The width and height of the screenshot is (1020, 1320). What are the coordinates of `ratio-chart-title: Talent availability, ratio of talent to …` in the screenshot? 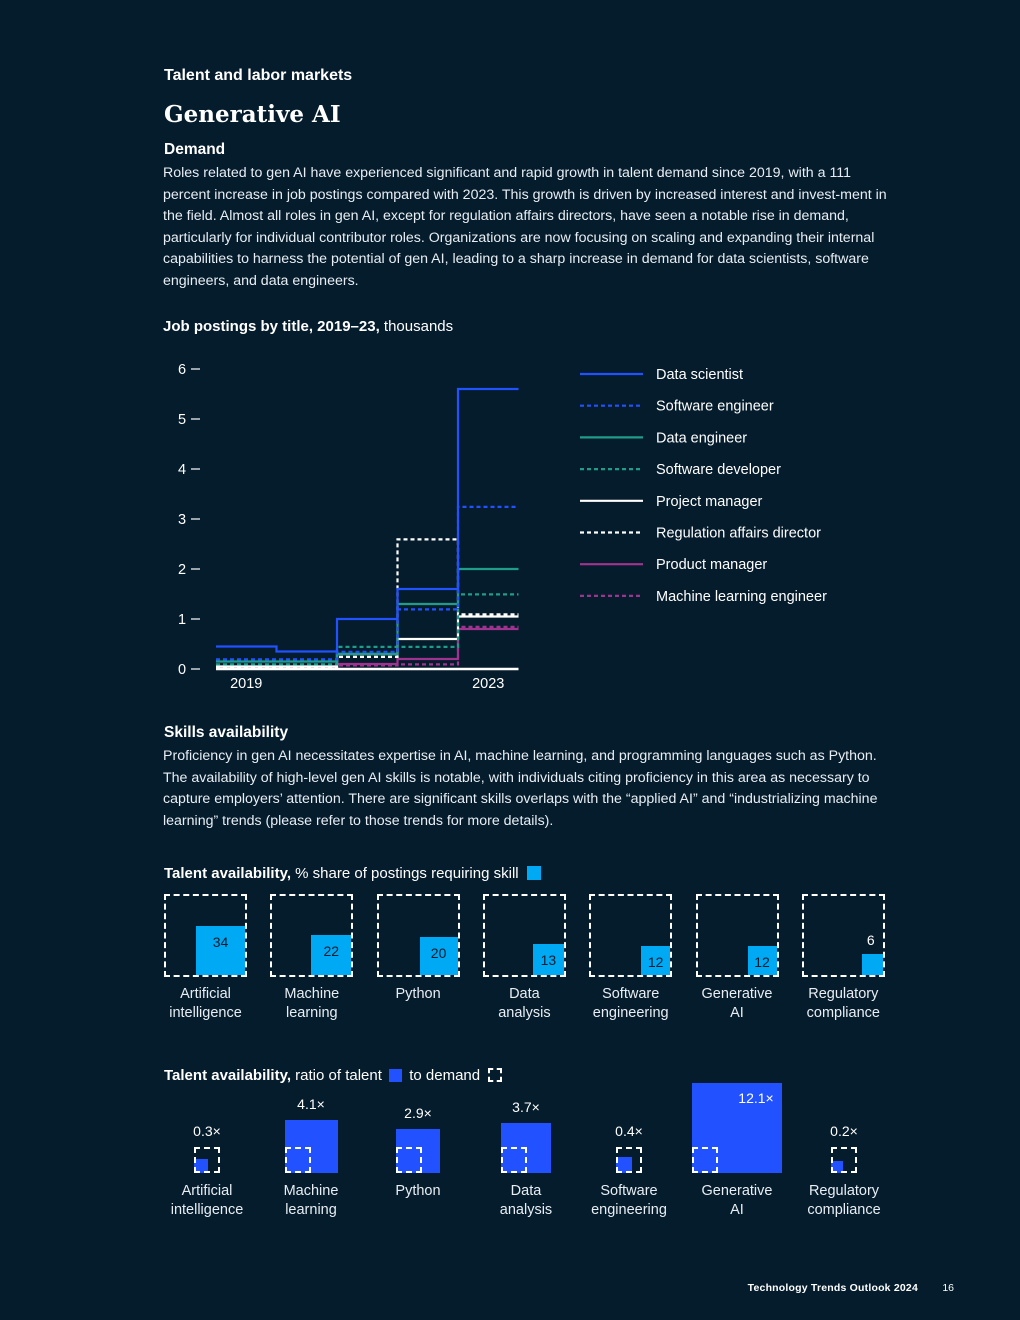 It's located at (333, 1075).